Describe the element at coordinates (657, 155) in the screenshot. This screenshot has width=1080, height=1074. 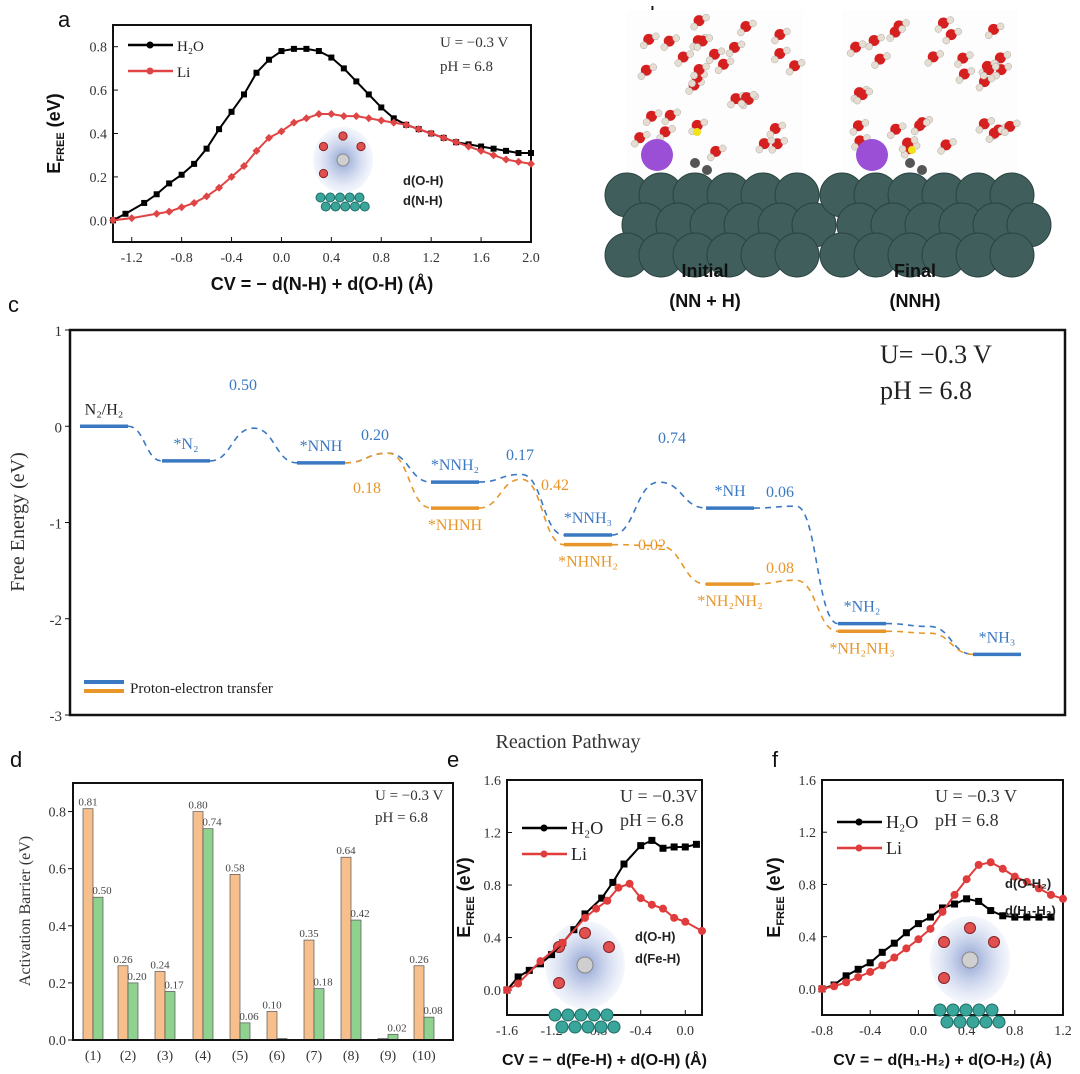
I see `li-atom-icon` at that location.